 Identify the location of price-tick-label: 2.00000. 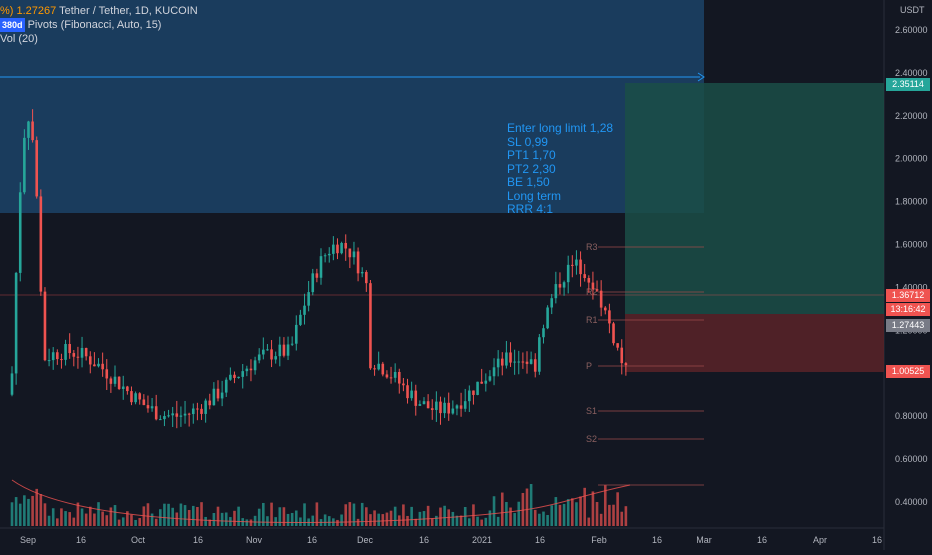
(911, 159).